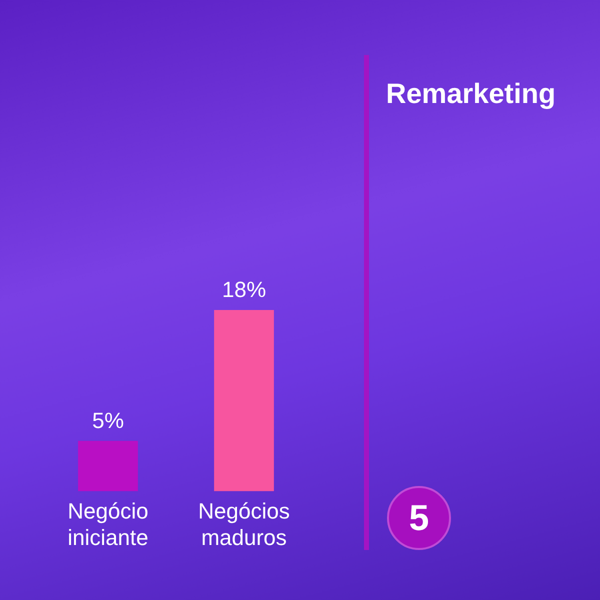 Image resolution: width=600 pixels, height=600 pixels. Describe the element at coordinates (244, 289) in the screenshot. I see `data-label: 18%` at that location.